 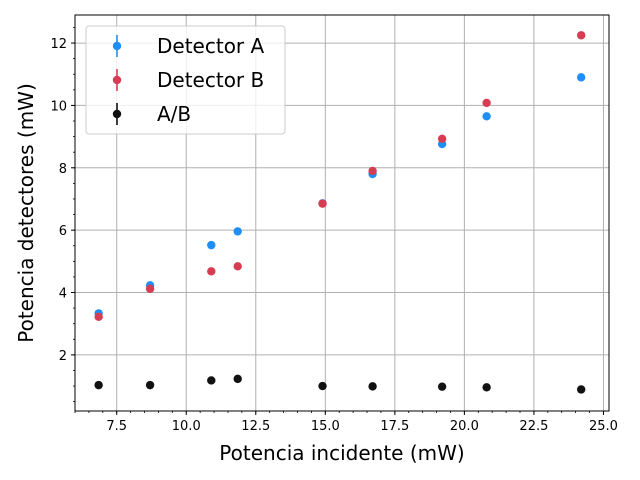 I want to click on x-tick-label: 25.0, so click(x=603, y=426).